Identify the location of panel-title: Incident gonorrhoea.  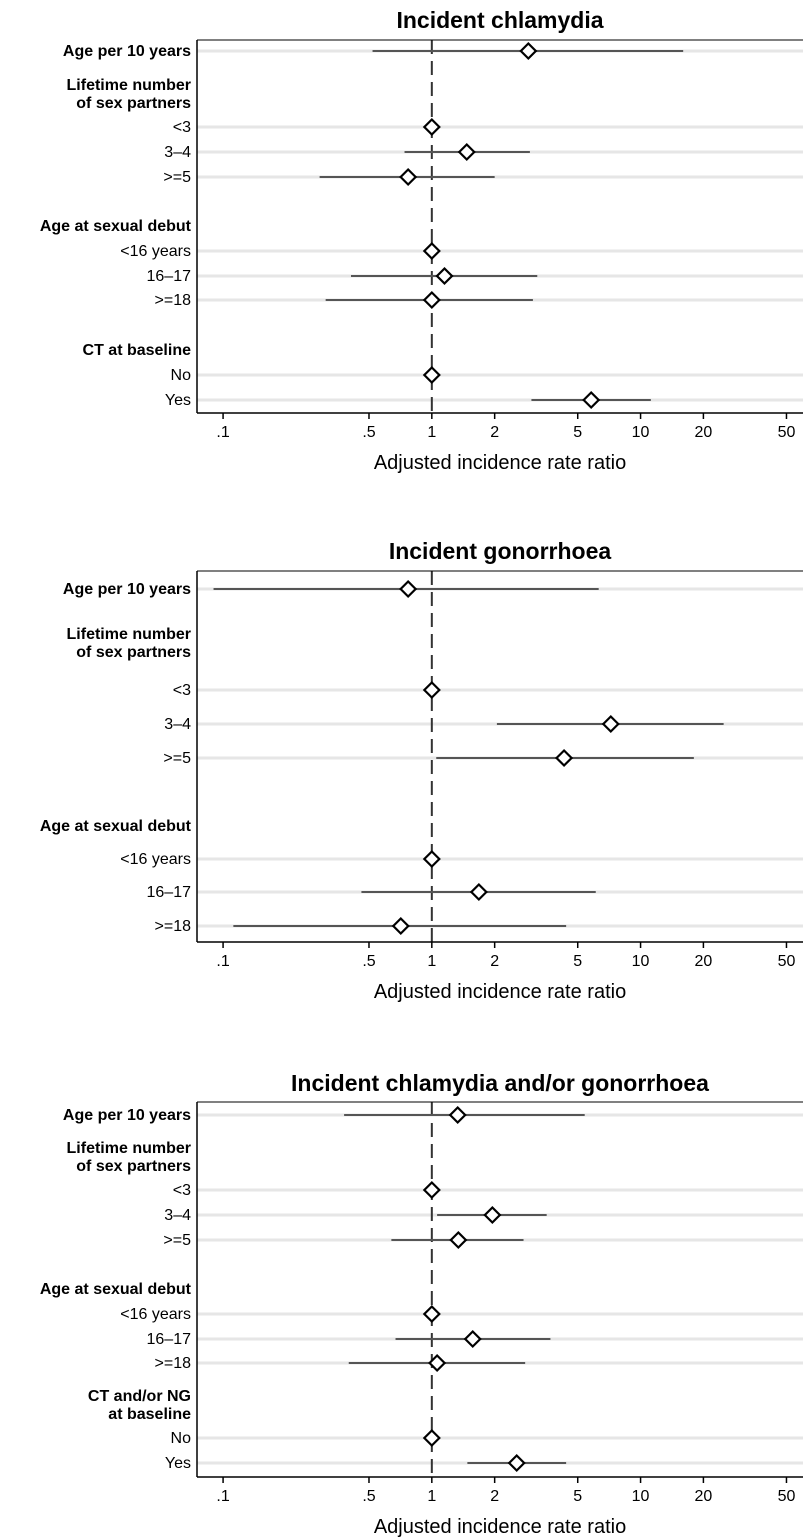
(500, 551).